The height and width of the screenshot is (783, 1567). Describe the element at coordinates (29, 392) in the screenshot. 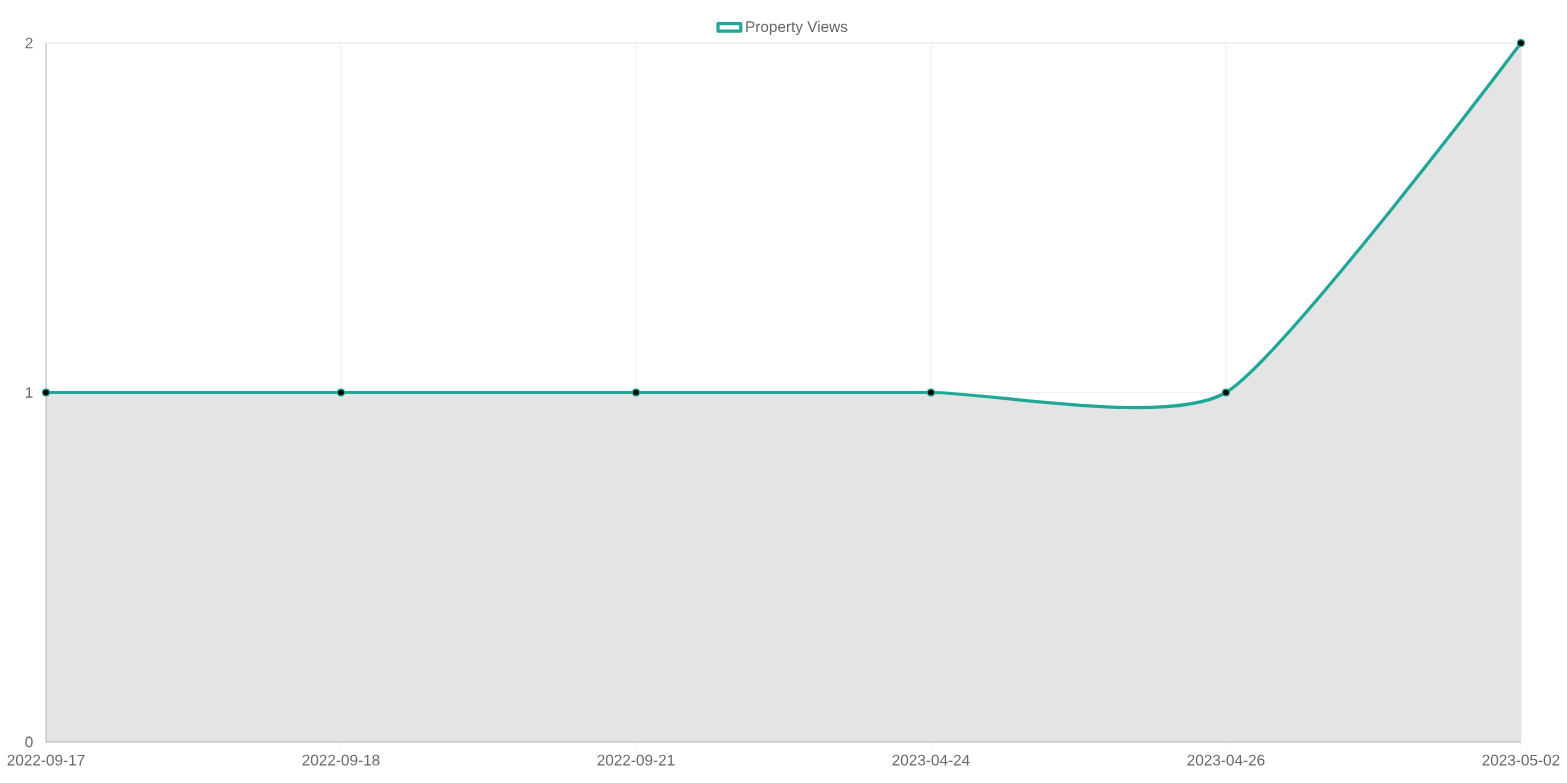

I see `y-tick-label: 1` at that location.